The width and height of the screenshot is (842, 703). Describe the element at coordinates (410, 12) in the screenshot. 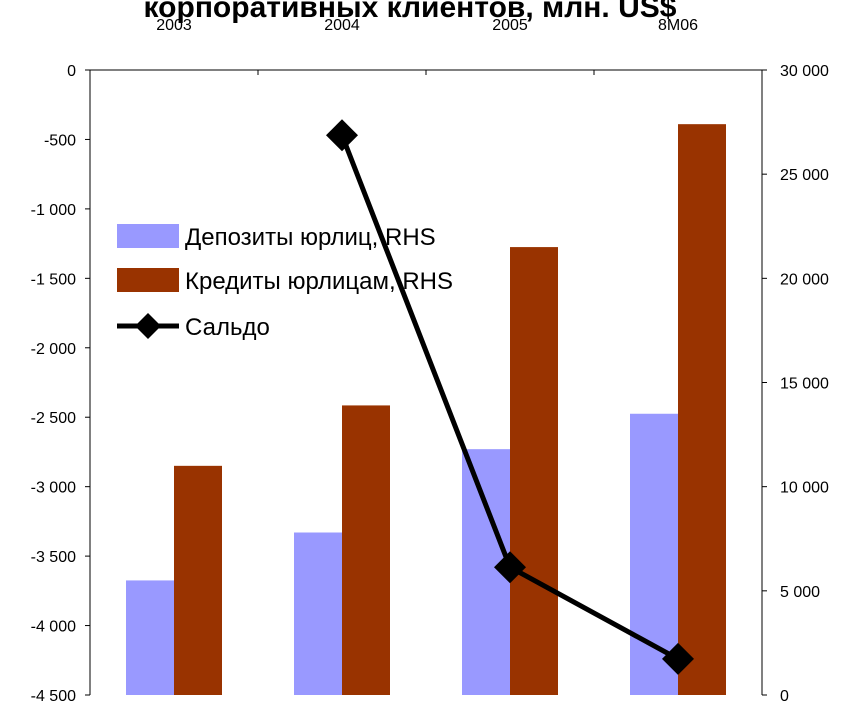

I see `chart-title: корпоративных клиентов, млн. US$` at that location.